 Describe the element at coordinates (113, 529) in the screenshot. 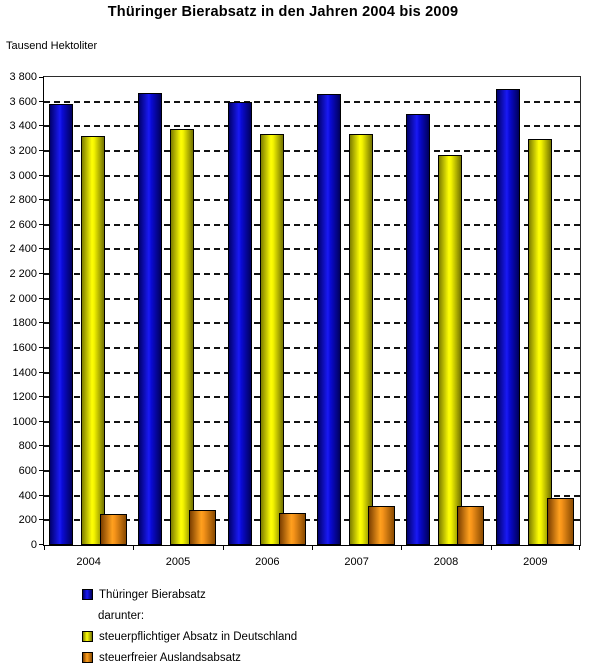

I see `bar-orange-2004` at that location.